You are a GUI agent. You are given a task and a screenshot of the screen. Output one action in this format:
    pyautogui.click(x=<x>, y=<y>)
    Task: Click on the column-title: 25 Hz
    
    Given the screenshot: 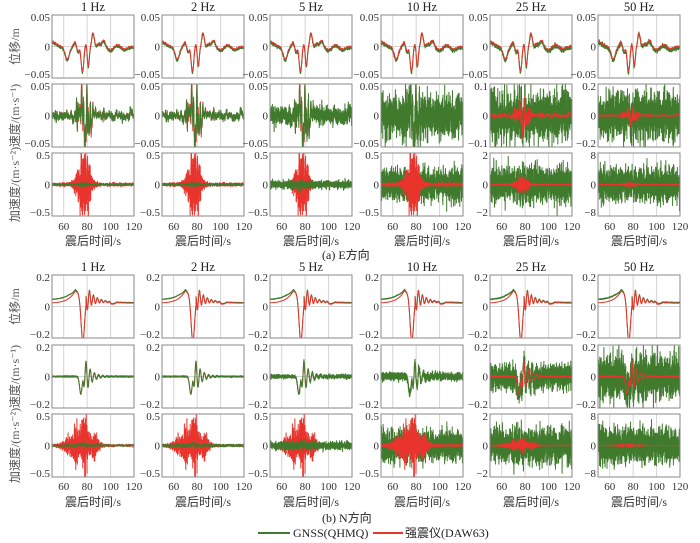 What is the action you would take?
    pyautogui.click(x=531, y=267)
    